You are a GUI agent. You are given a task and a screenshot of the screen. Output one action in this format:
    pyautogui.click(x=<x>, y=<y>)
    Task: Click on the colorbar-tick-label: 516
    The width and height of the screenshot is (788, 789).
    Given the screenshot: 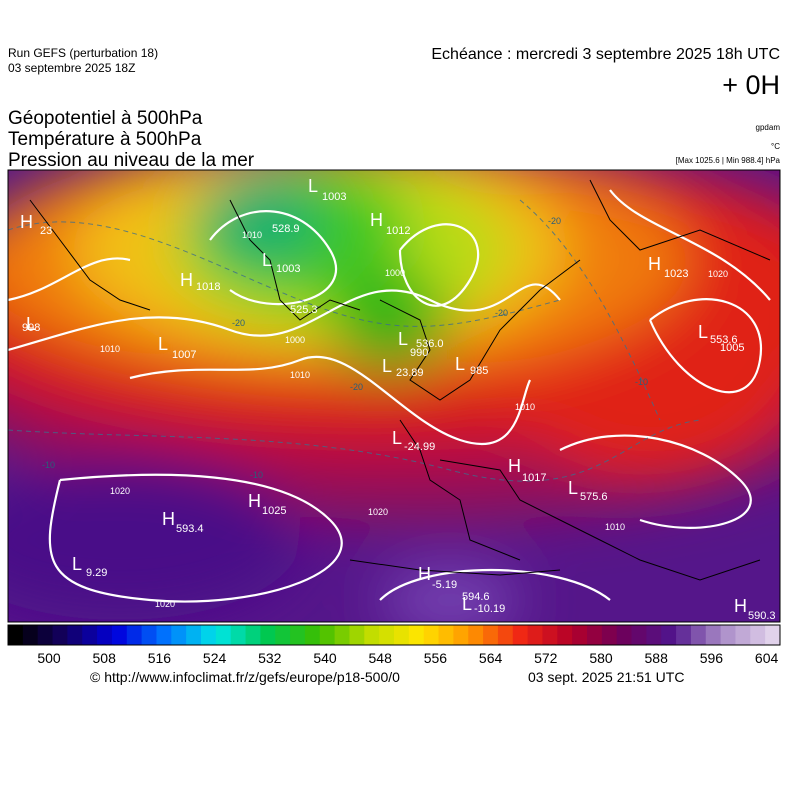 What is the action you would take?
    pyautogui.click(x=160, y=658)
    